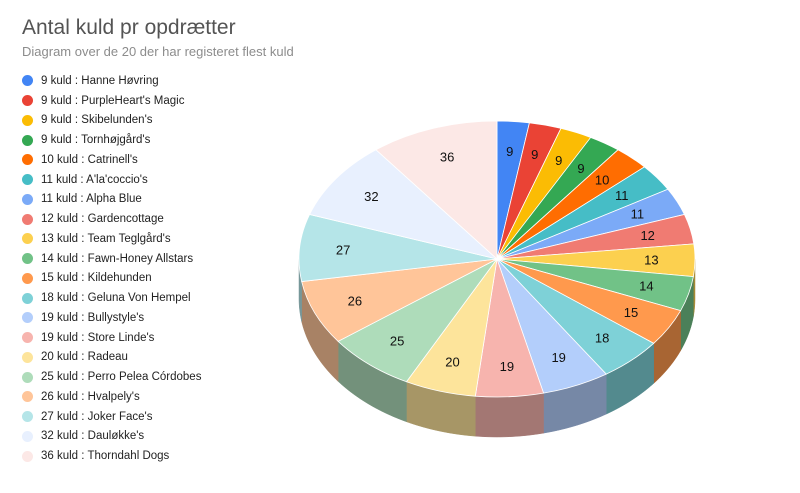  I want to click on legend-label: 14 kuld : Fawn-Honey Allstars, so click(117, 258).